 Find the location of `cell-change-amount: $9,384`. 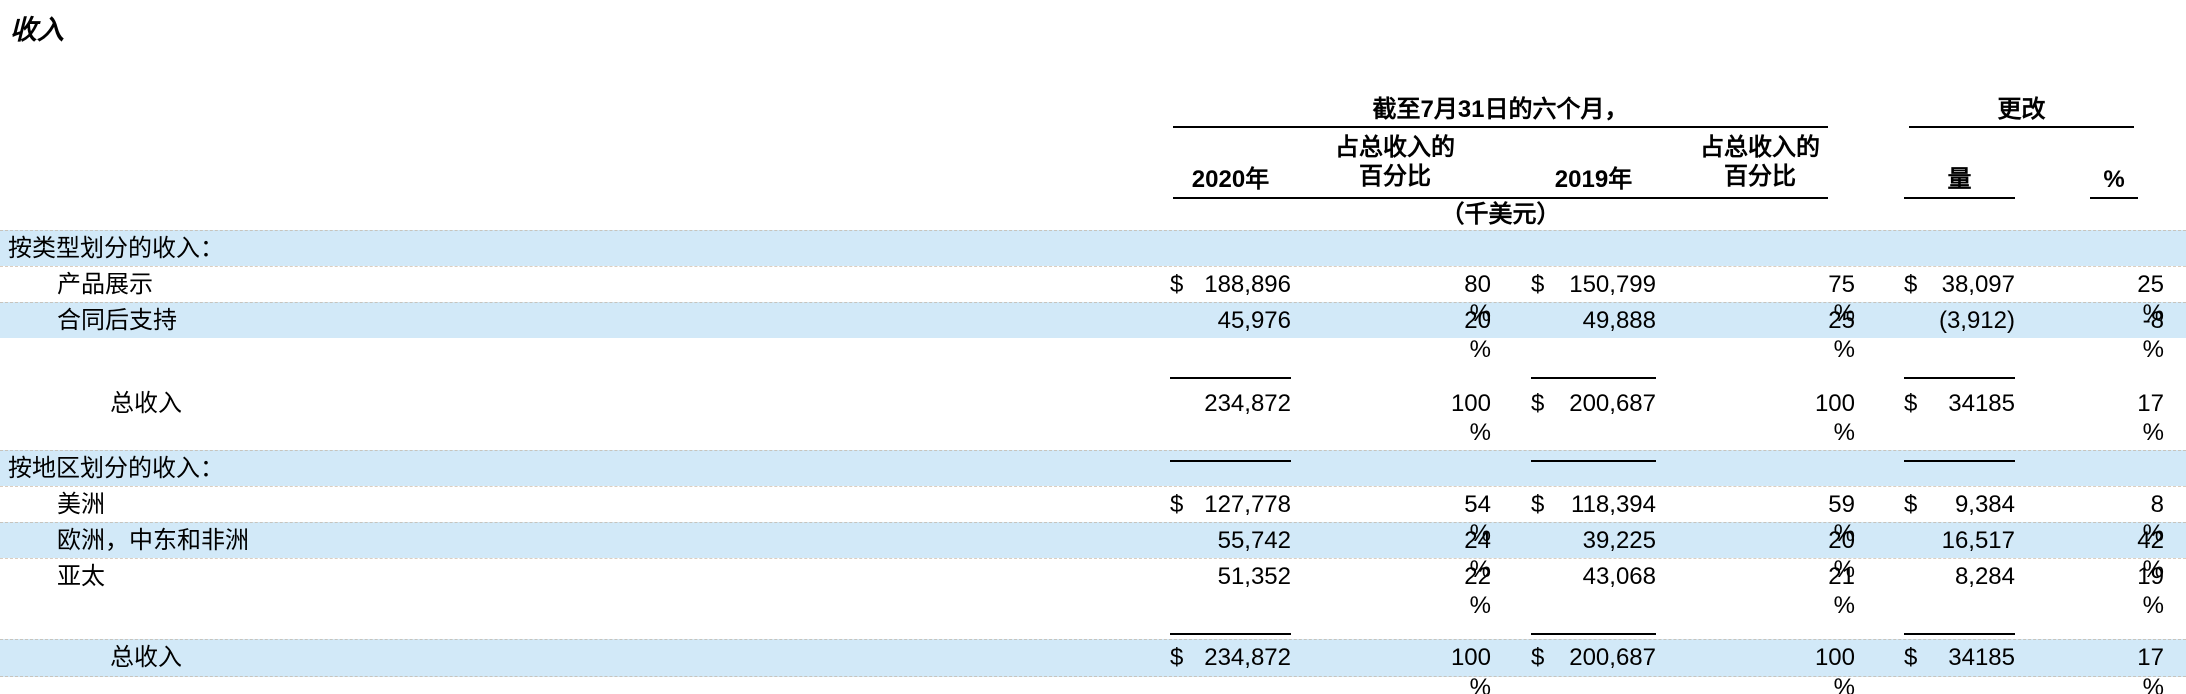

cell-change-amount: $9,384 is located at coordinates (1960, 522).